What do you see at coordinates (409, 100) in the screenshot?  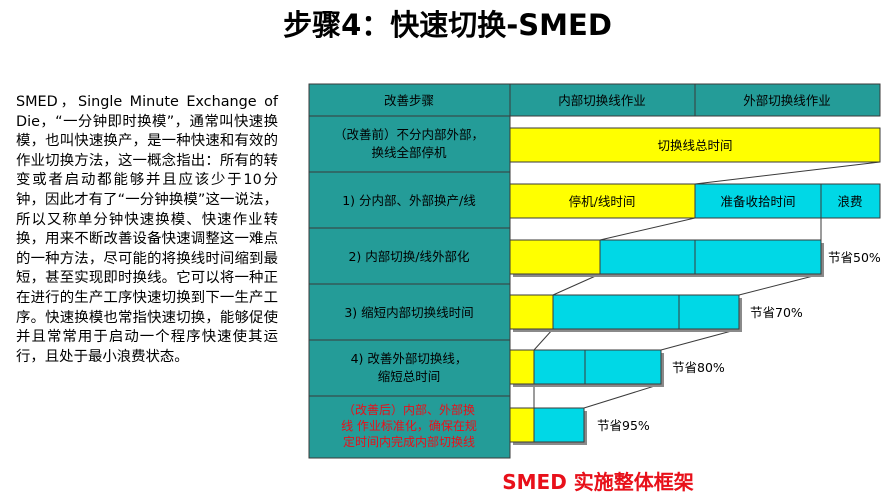 I see `header-steps: 改善步骤` at bounding box center [409, 100].